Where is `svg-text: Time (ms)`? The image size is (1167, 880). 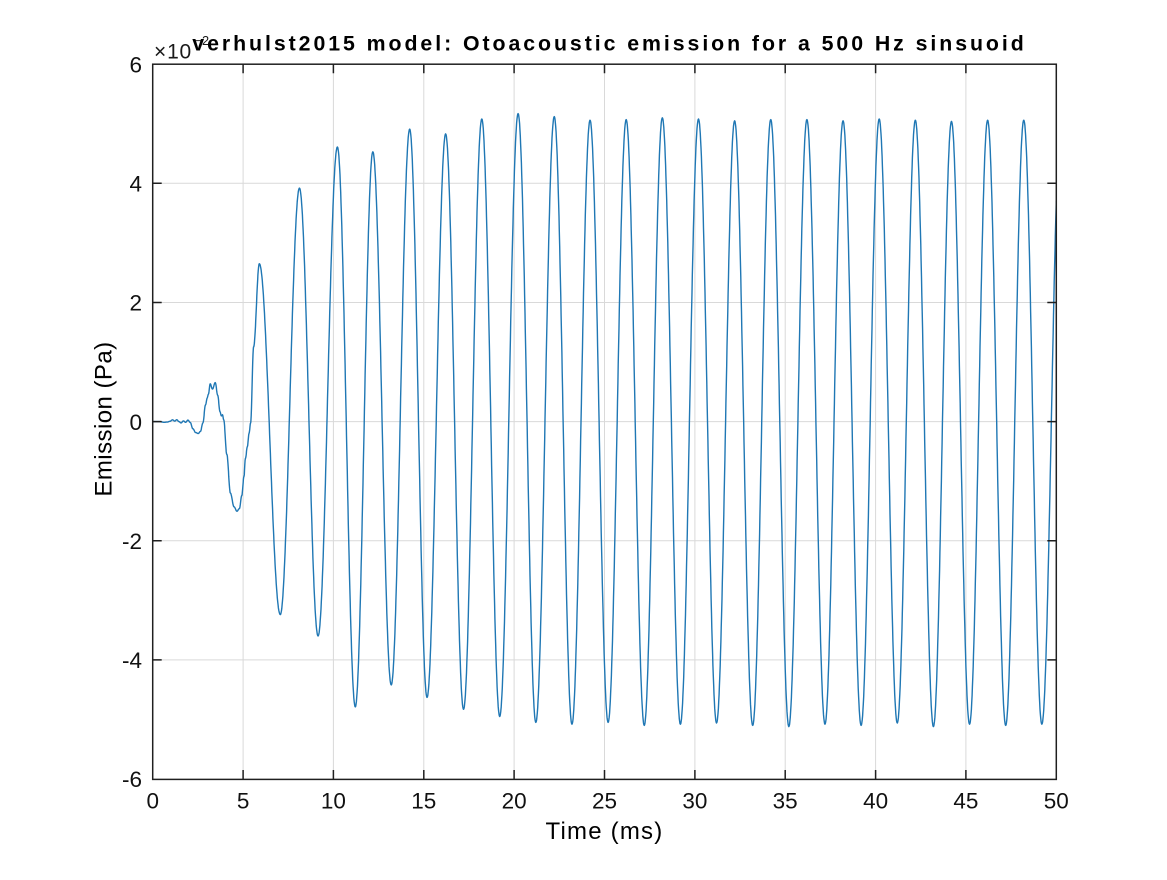 svg-text: Time (ms) is located at coordinates (605, 831).